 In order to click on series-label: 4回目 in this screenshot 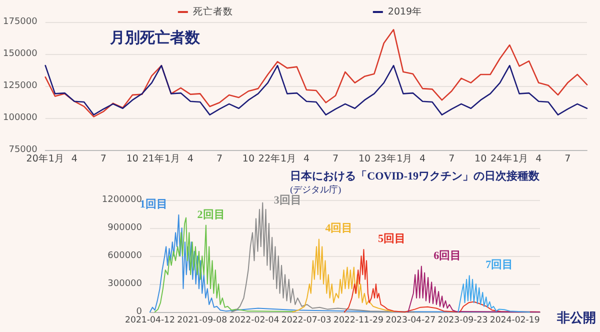, I will do `click(339, 228)`.